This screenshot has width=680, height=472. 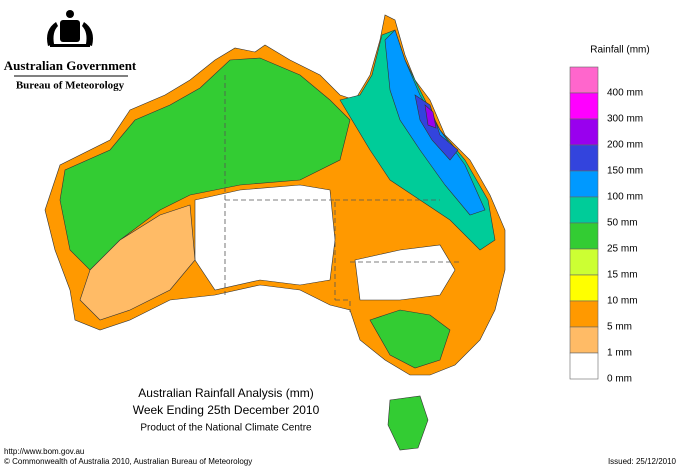 What do you see at coordinates (619, 353) in the screenshot?
I see `legend-label: 1 mm` at bounding box center [619, 353].